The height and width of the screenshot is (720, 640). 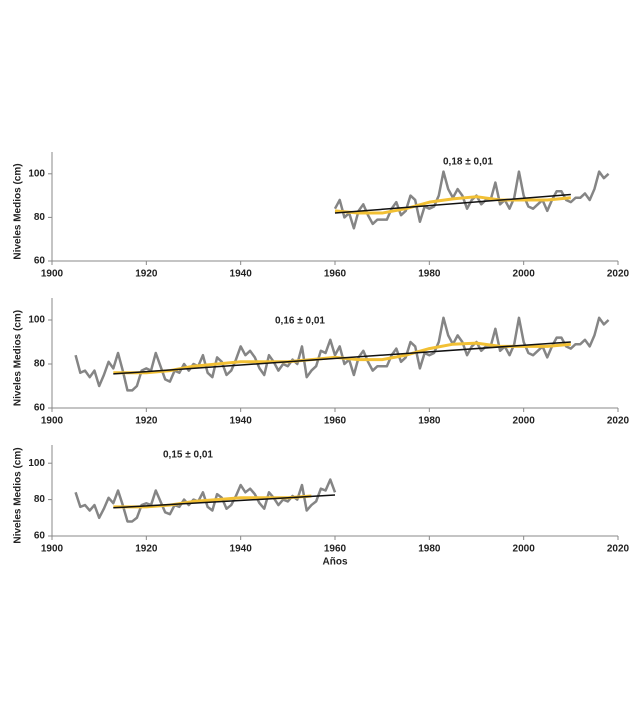 I want to click on annotation: 0,15 ± 0,01, so click(x=188, y=455).